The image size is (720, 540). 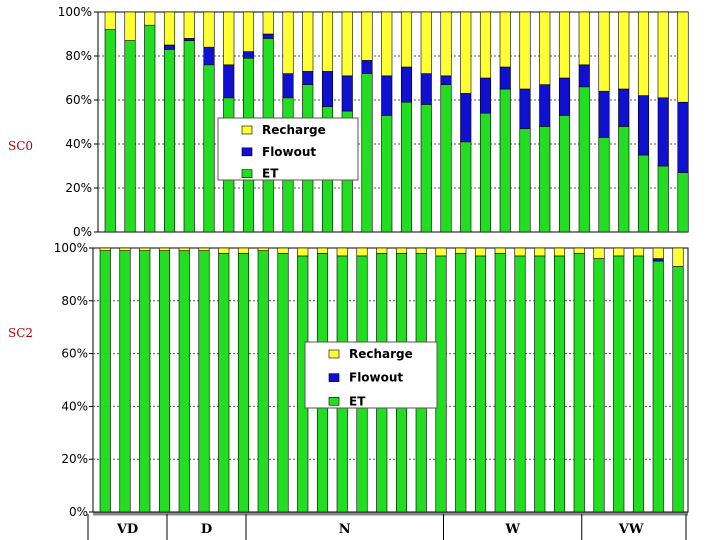 I want to click on period-label-n: N, so click(x=345, y=529).